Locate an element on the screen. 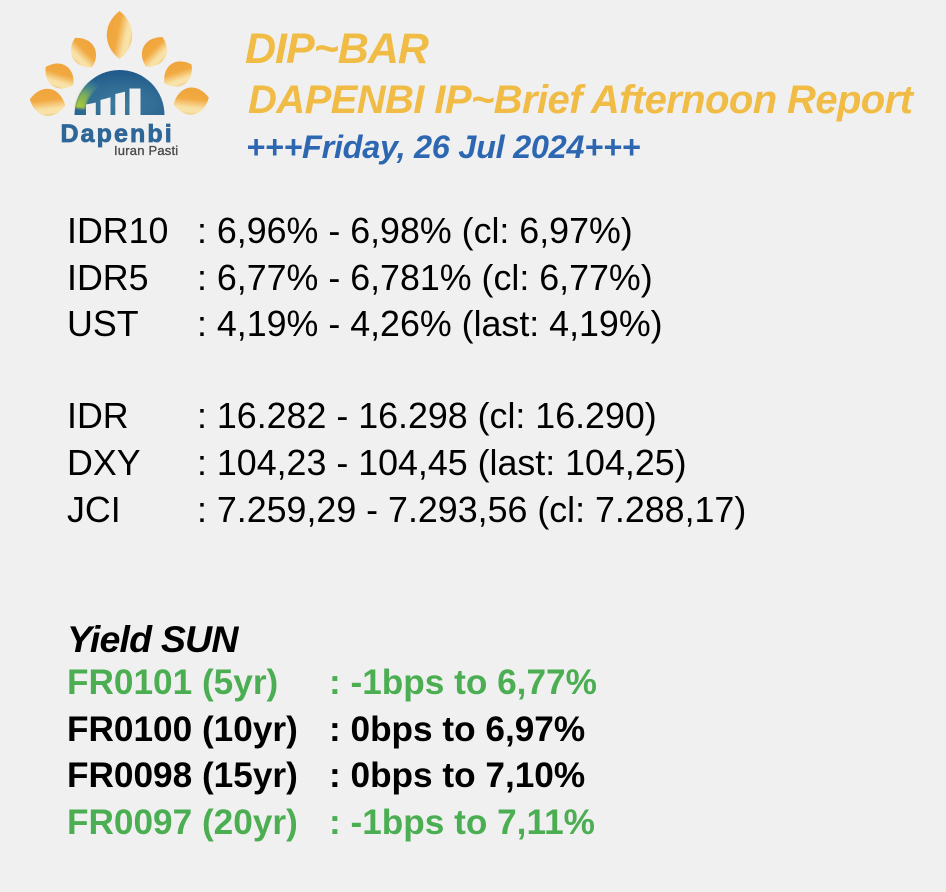 The height and width of the screenshot is (892, 946). svg-text: Dapenbi is located at coordinates (117, 134).